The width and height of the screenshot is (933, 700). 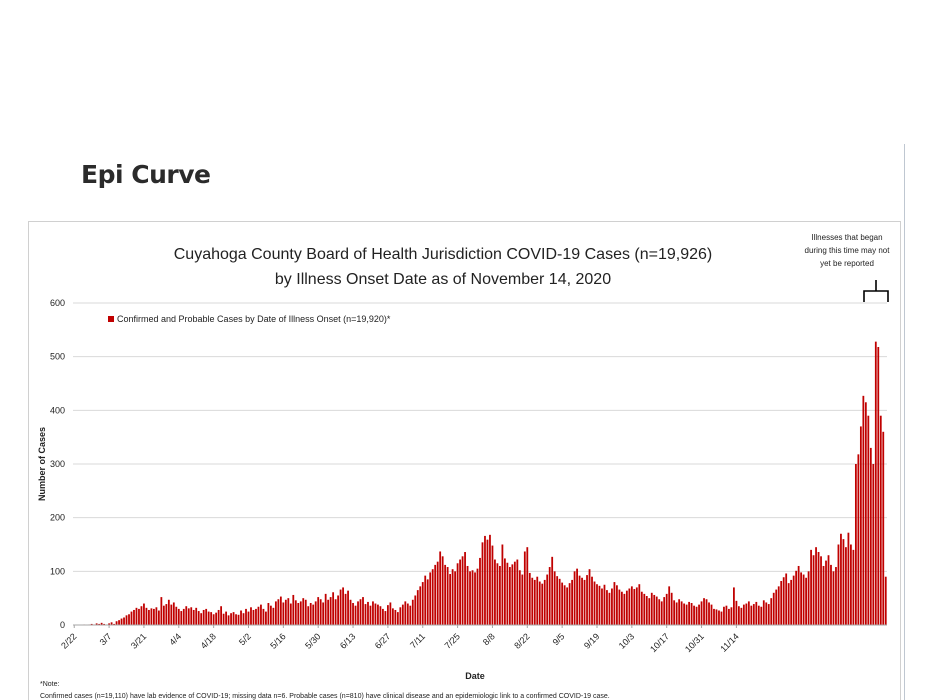 What do you see at coordinates (42, 464) in the screenshot?
I see `y-axis-title: Number of Cases` at bounding box center [42, 464].